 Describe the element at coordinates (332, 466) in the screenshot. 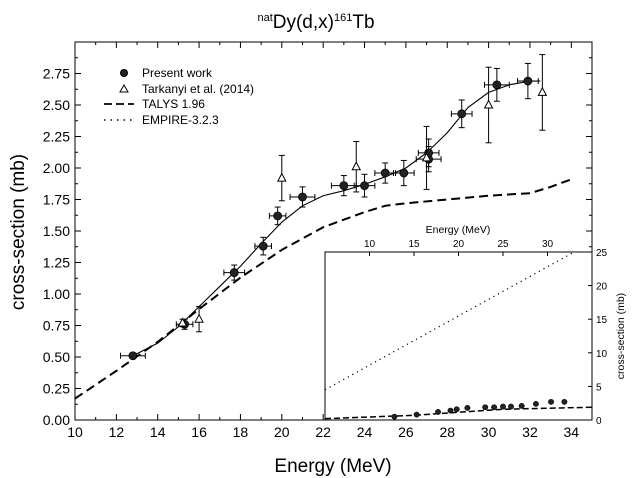

I see `x-axis-title: Energy (MeV)` at that location.